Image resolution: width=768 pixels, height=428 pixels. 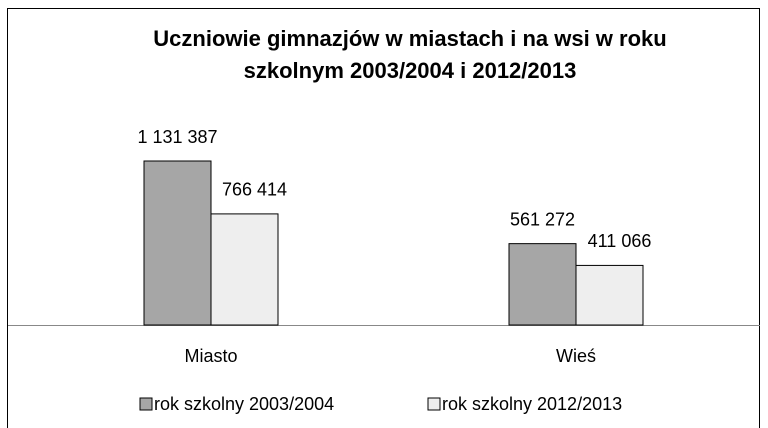 What do you see at coordinates (620, 241) in the screenshot?
I see `data-label: 411 066` at bounding box center [620, 241].